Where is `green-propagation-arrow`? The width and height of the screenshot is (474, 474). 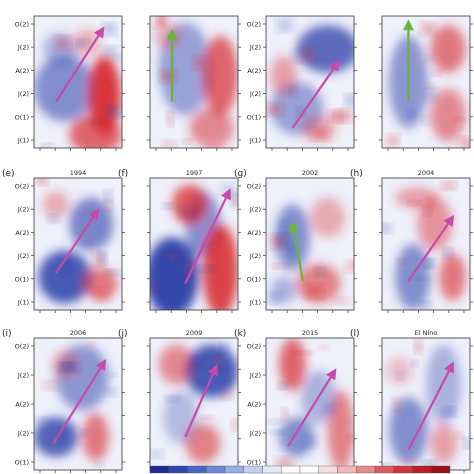
green-propagation-arrow is located at coordinates (296, 251).